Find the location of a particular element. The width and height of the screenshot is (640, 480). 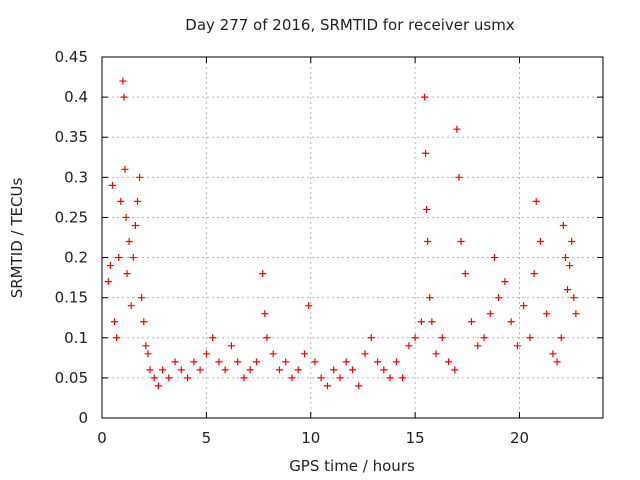

y-tick-label: 0 is located at coordinates (83, 418).